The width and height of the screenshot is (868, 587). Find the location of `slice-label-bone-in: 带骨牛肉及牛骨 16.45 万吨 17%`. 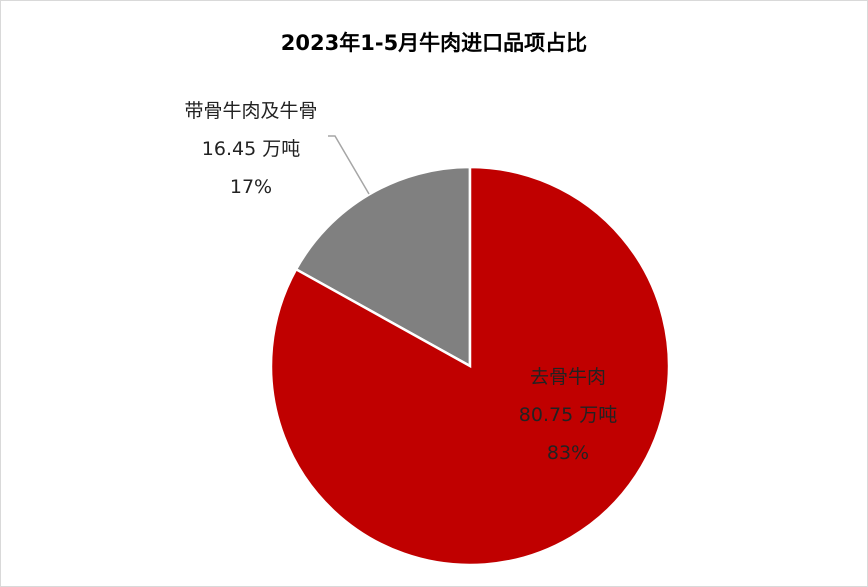

slice-label-bone-in: 带骨牛肉及牛骨 16.45 万吨 17% is located at coordinates (251, 149).